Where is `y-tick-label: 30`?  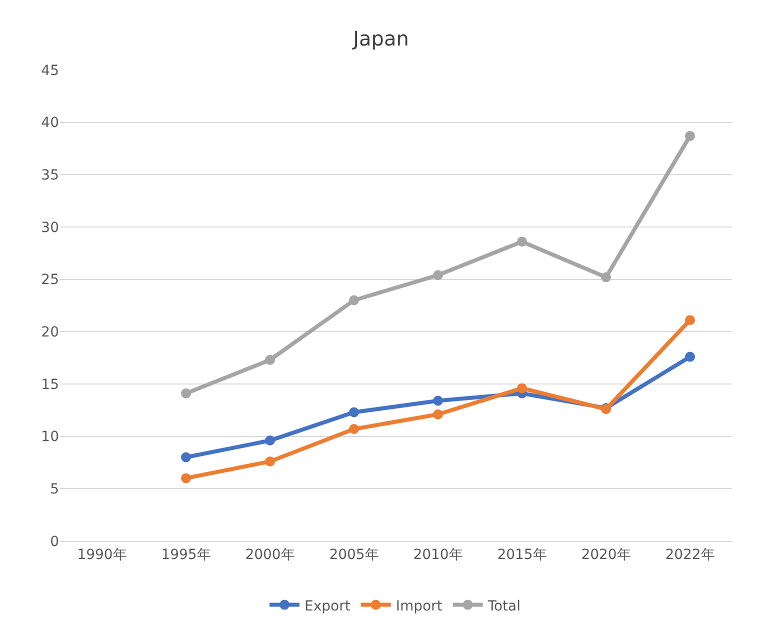 y-tick-label: 30 is located at coordinates (50, 228).